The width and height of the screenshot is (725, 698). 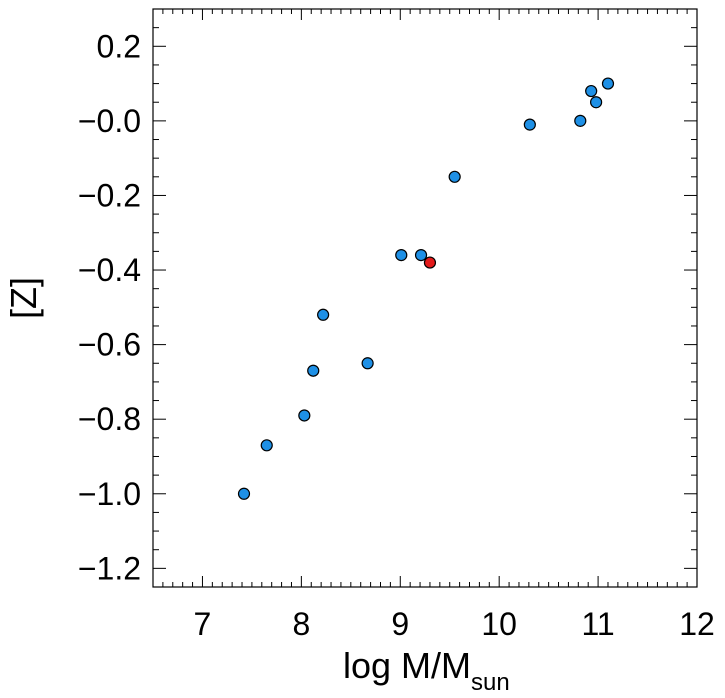 I want to click on x-tick-label: 10, so click(x=499, y=624).